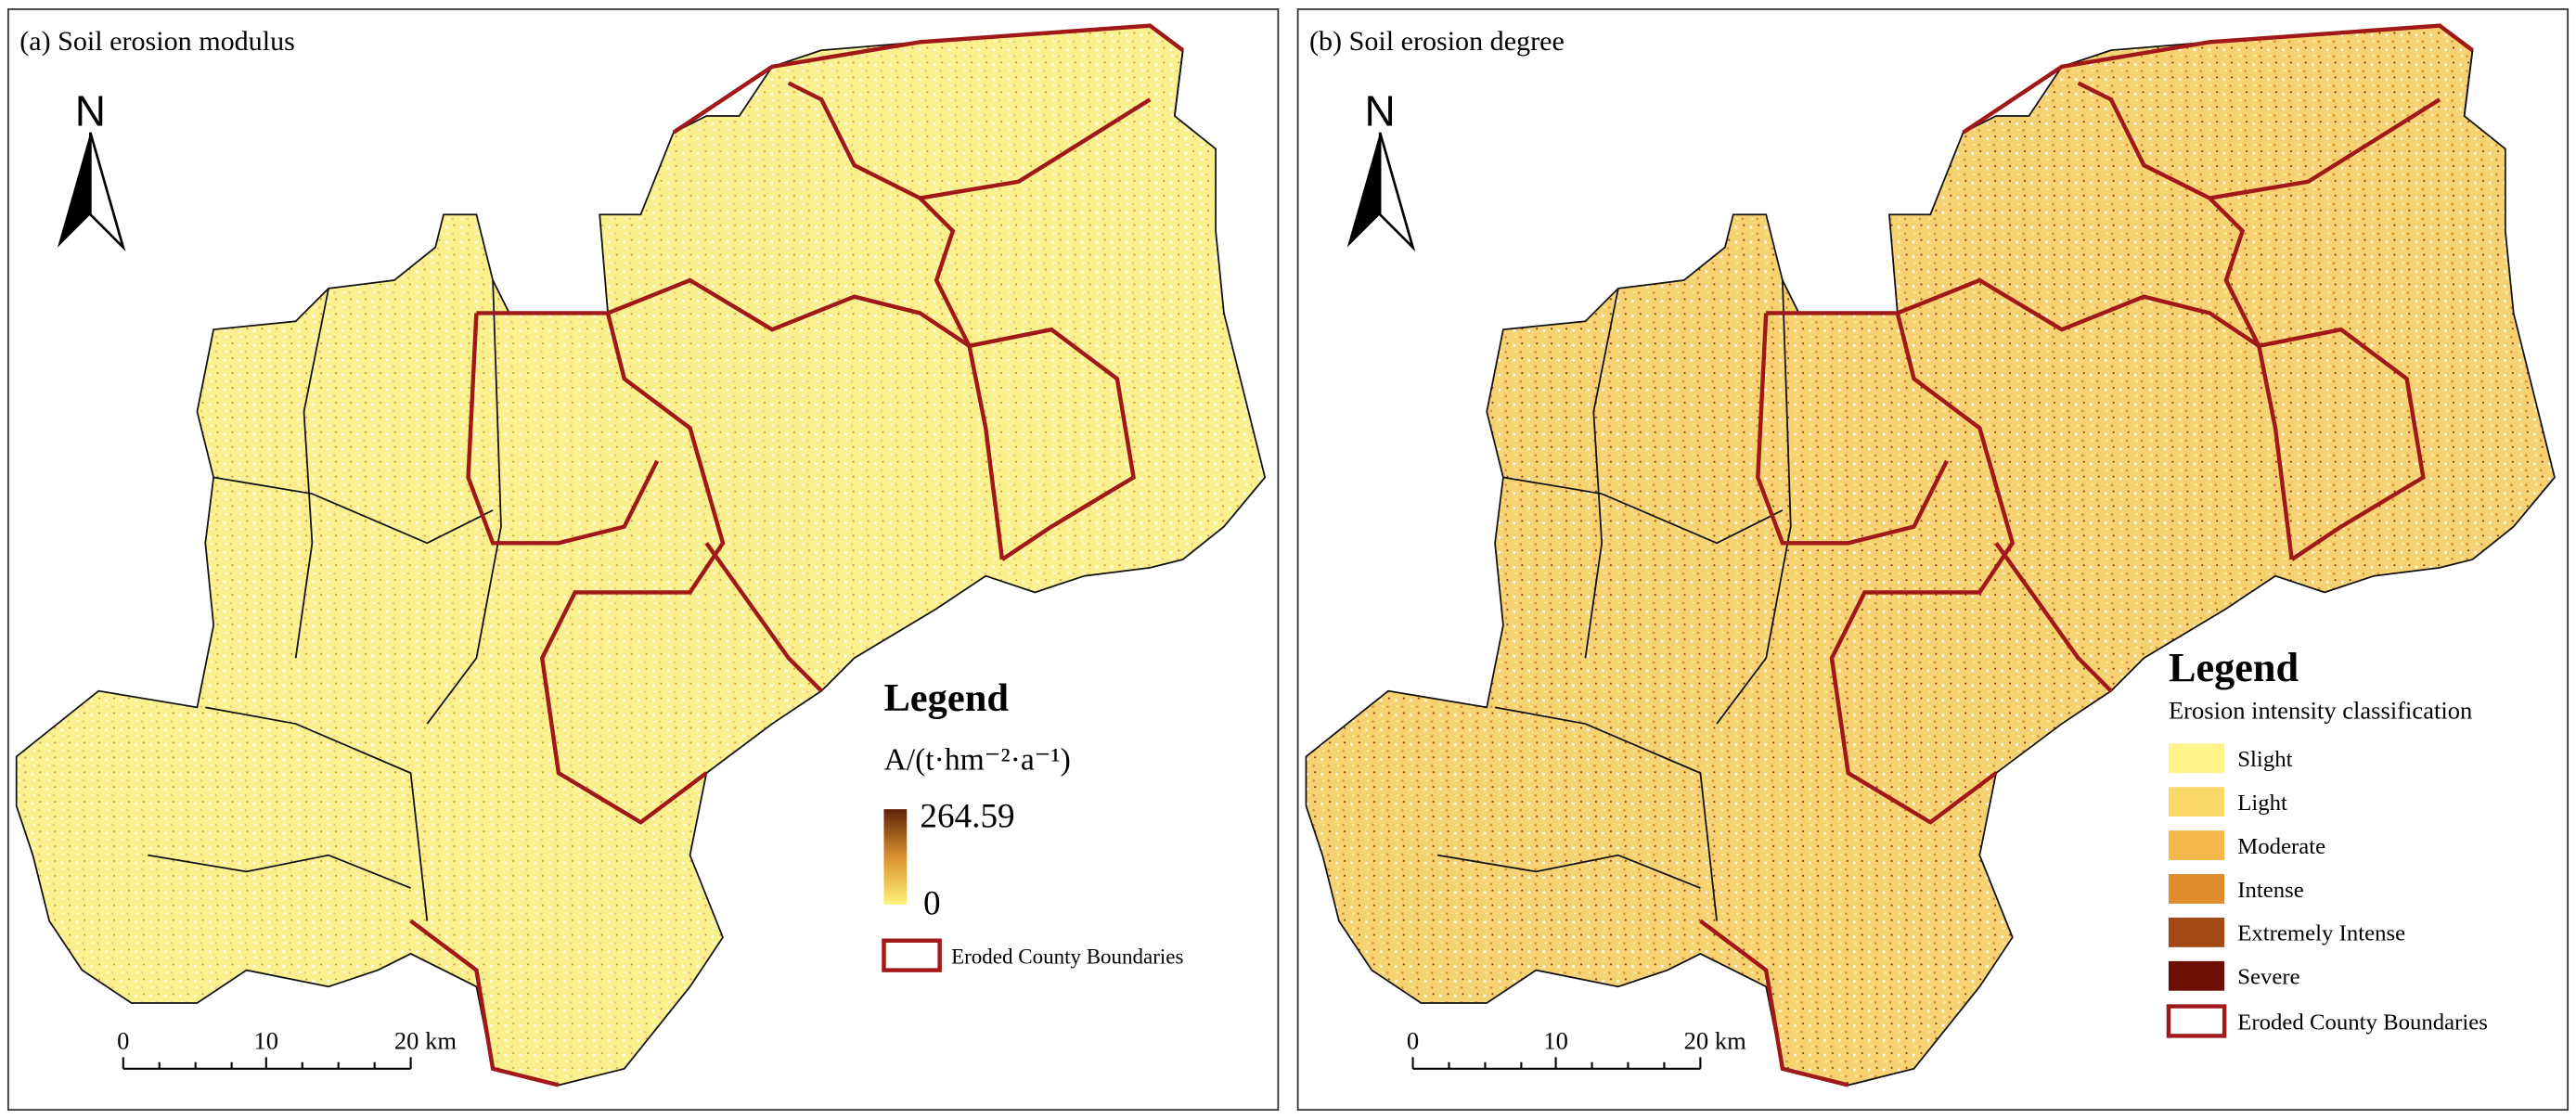 The width and height of the screenshot is (2576, 1119). Describe the element at coordinates (932, 903) in the screenshot. I see `legend-min: 0` at that location.